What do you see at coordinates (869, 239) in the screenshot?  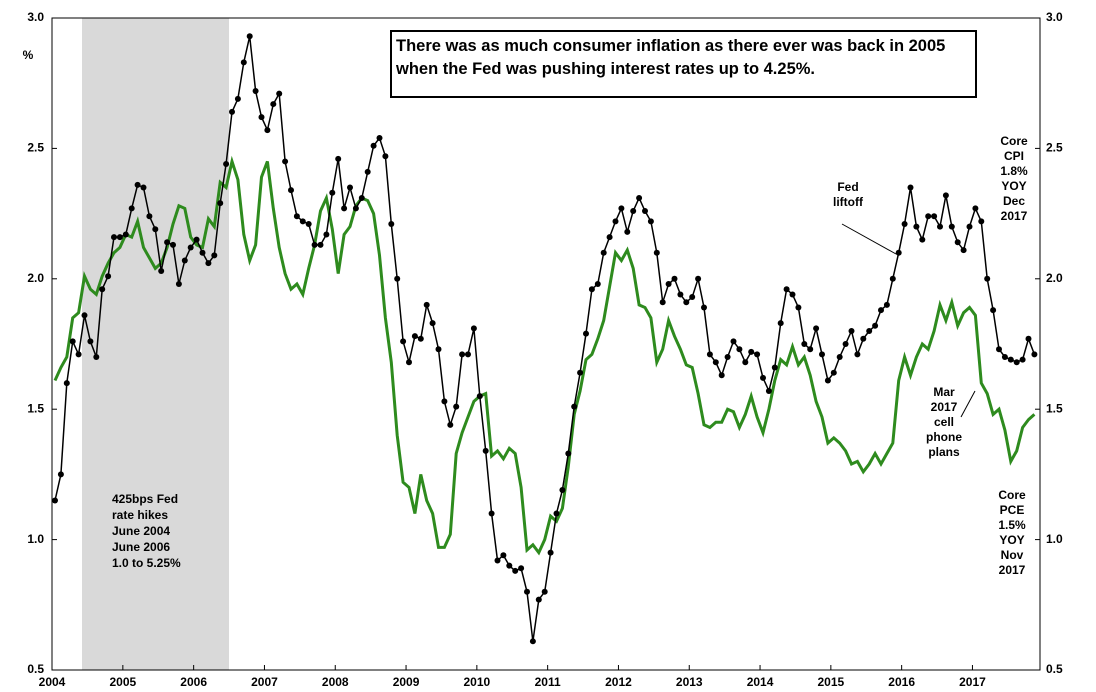 I see `annotation-arrow` at bounding box center [869, 239].